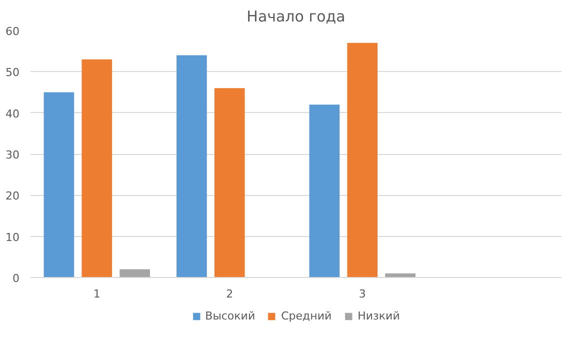 This screenshot has width=578, height=337. Describe the element at coordinates (13, 31) in the screenshot. I see `y-tick-label: 60` at that location.